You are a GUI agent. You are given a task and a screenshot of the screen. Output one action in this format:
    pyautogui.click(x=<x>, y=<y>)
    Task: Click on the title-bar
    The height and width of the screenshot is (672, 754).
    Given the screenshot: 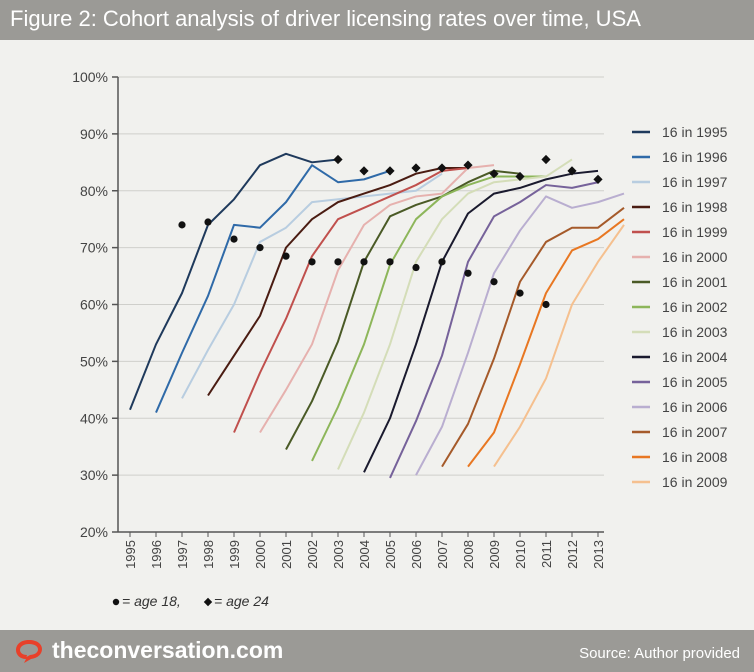 What is the action you would take?
    pyautogui.click(x=377, y=20)
    